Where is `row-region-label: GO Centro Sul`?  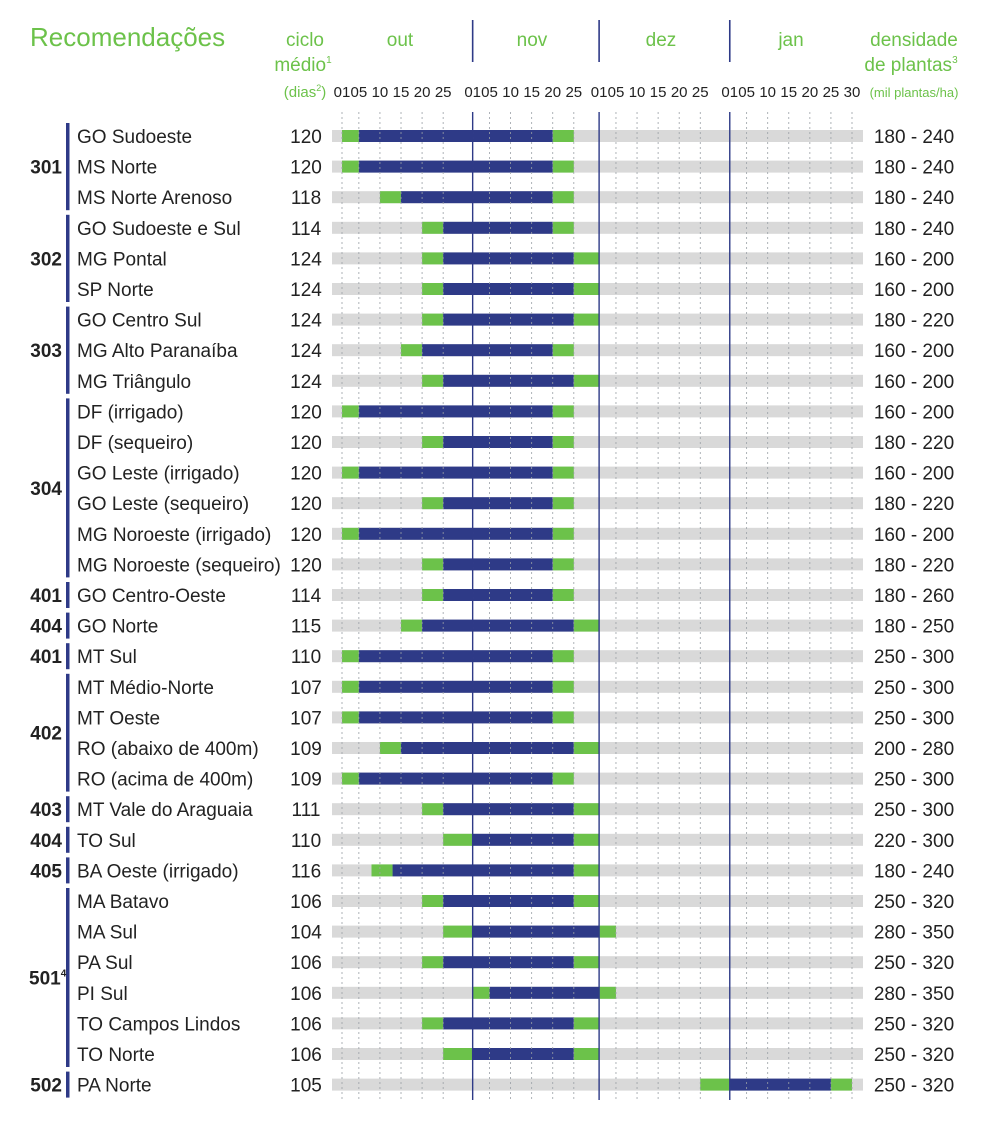
row-region-label: GO Centro Sul is located at coordinates (139, 321).